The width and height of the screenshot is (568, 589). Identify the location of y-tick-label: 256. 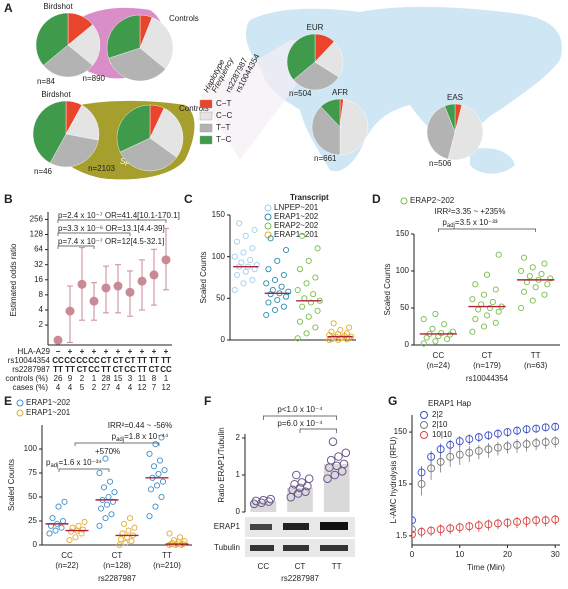
(37, 219).